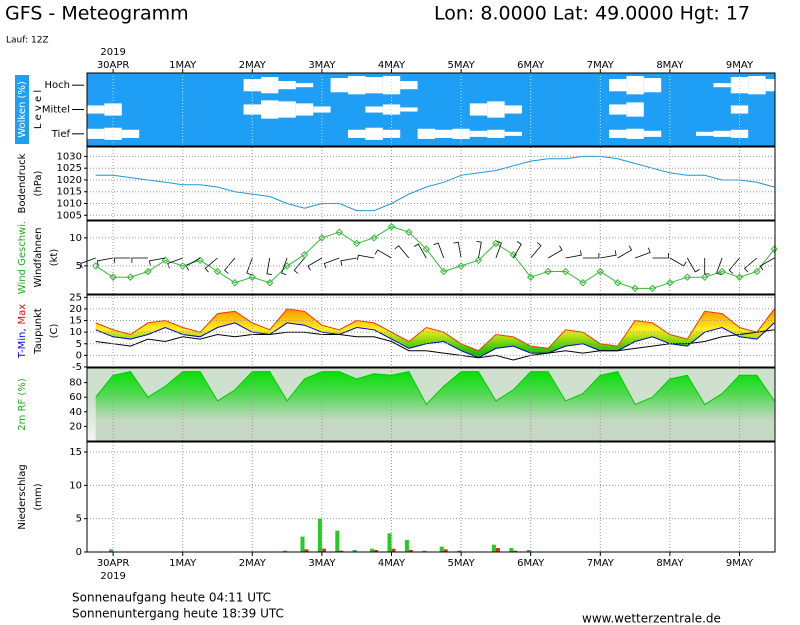 This screenshot has width=800, height=625. Describe the element at coordinates (22, 343) in the screenshot. I see `y-axis-label-part: T-Min,` at that location.